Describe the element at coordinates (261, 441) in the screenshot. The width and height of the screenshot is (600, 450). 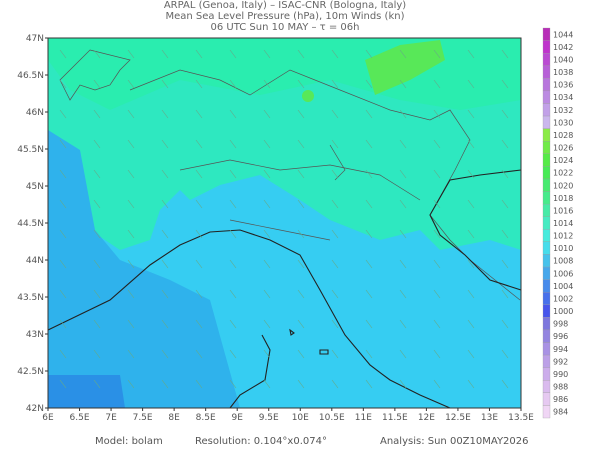
I see `footer-resolution: Resolution: 0.104°x0.074°` at that location.